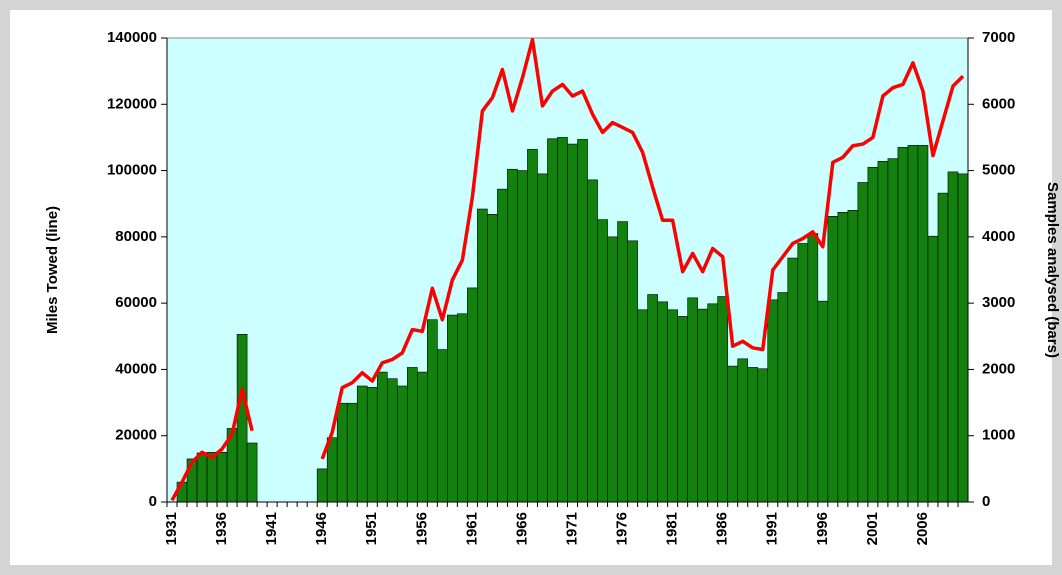  What do you see at coordinates (998, 37) in the screenshot?
I see `y2-tick-label: 7000` at bounding box center [998, 37].